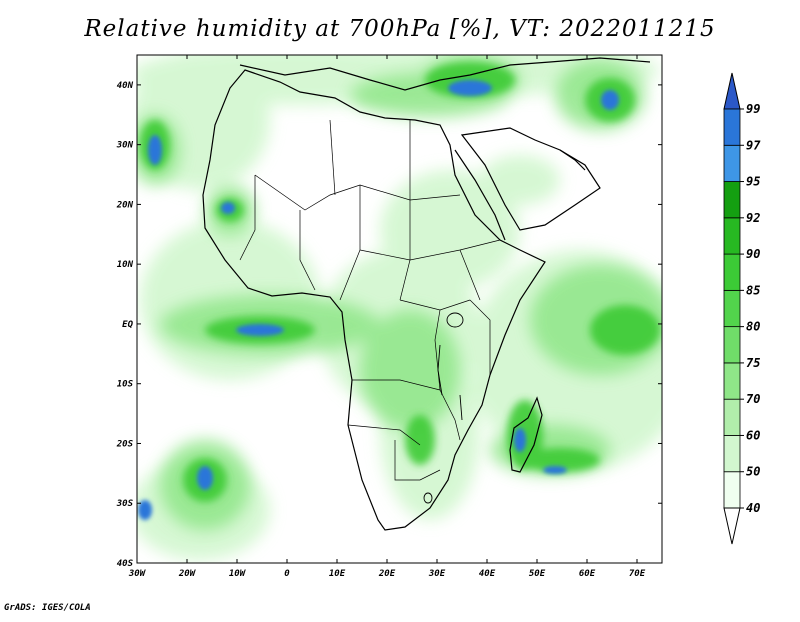 The width and height of the screenshot is (800, 622). I want to click on madagascar-outline, so click(526, 434).